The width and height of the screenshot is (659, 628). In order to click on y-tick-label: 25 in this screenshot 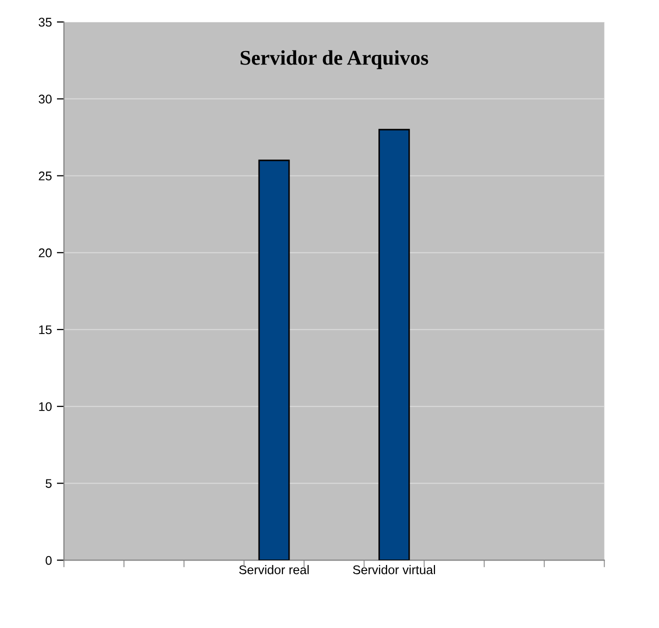, I will do `click(45, 176)`.